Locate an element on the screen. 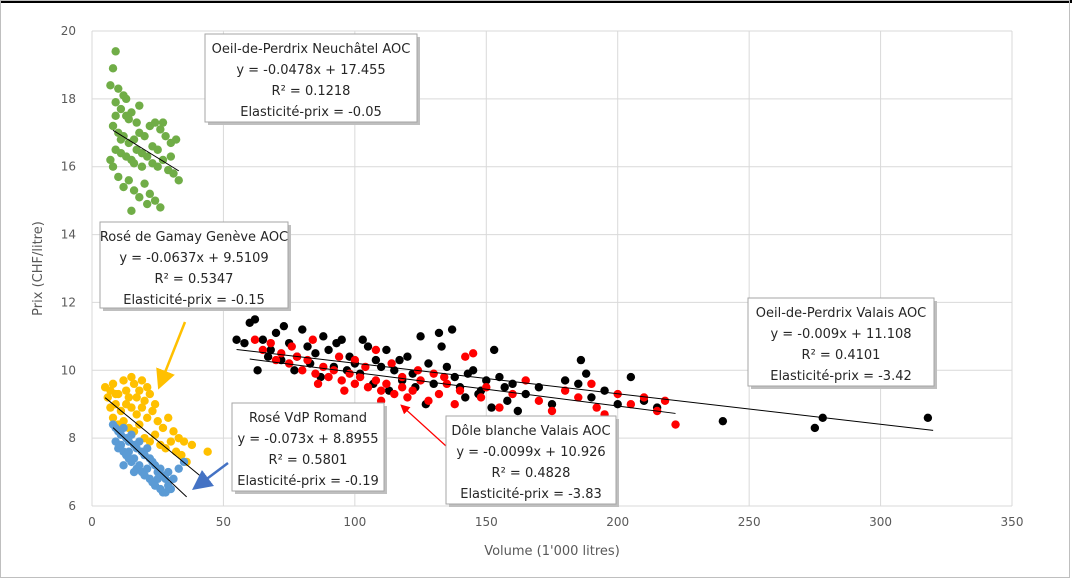 Image resolution: width=1072 pixels, height=580 pixels. box-elasticity: Elasticité-prix = -0.19 is located at coordinates (308, 481).